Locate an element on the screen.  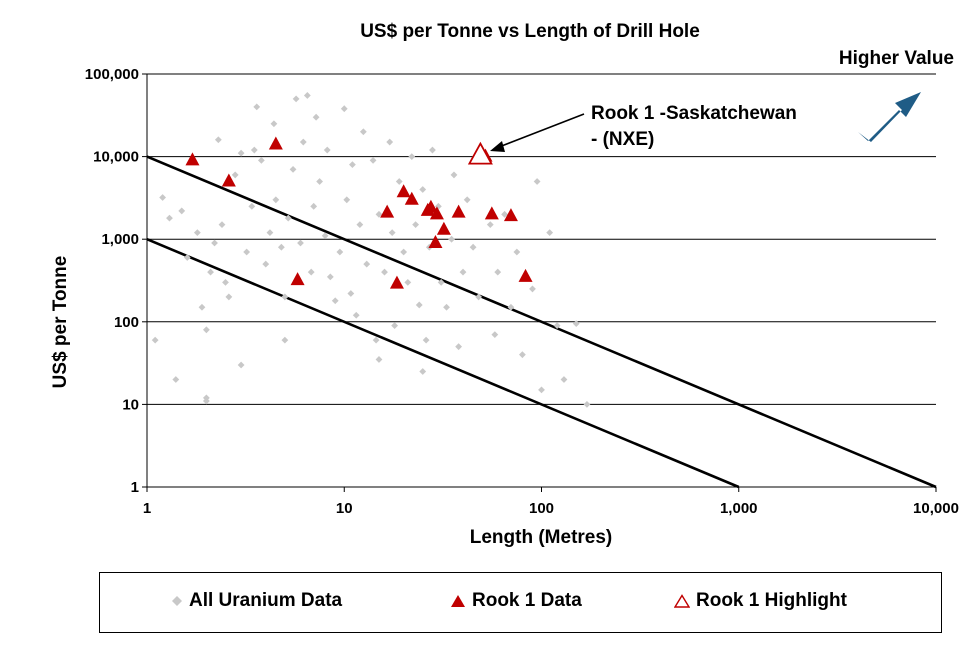
legend-label-highlight: Rook 1 Highlight is located at coordinates (771, 600).